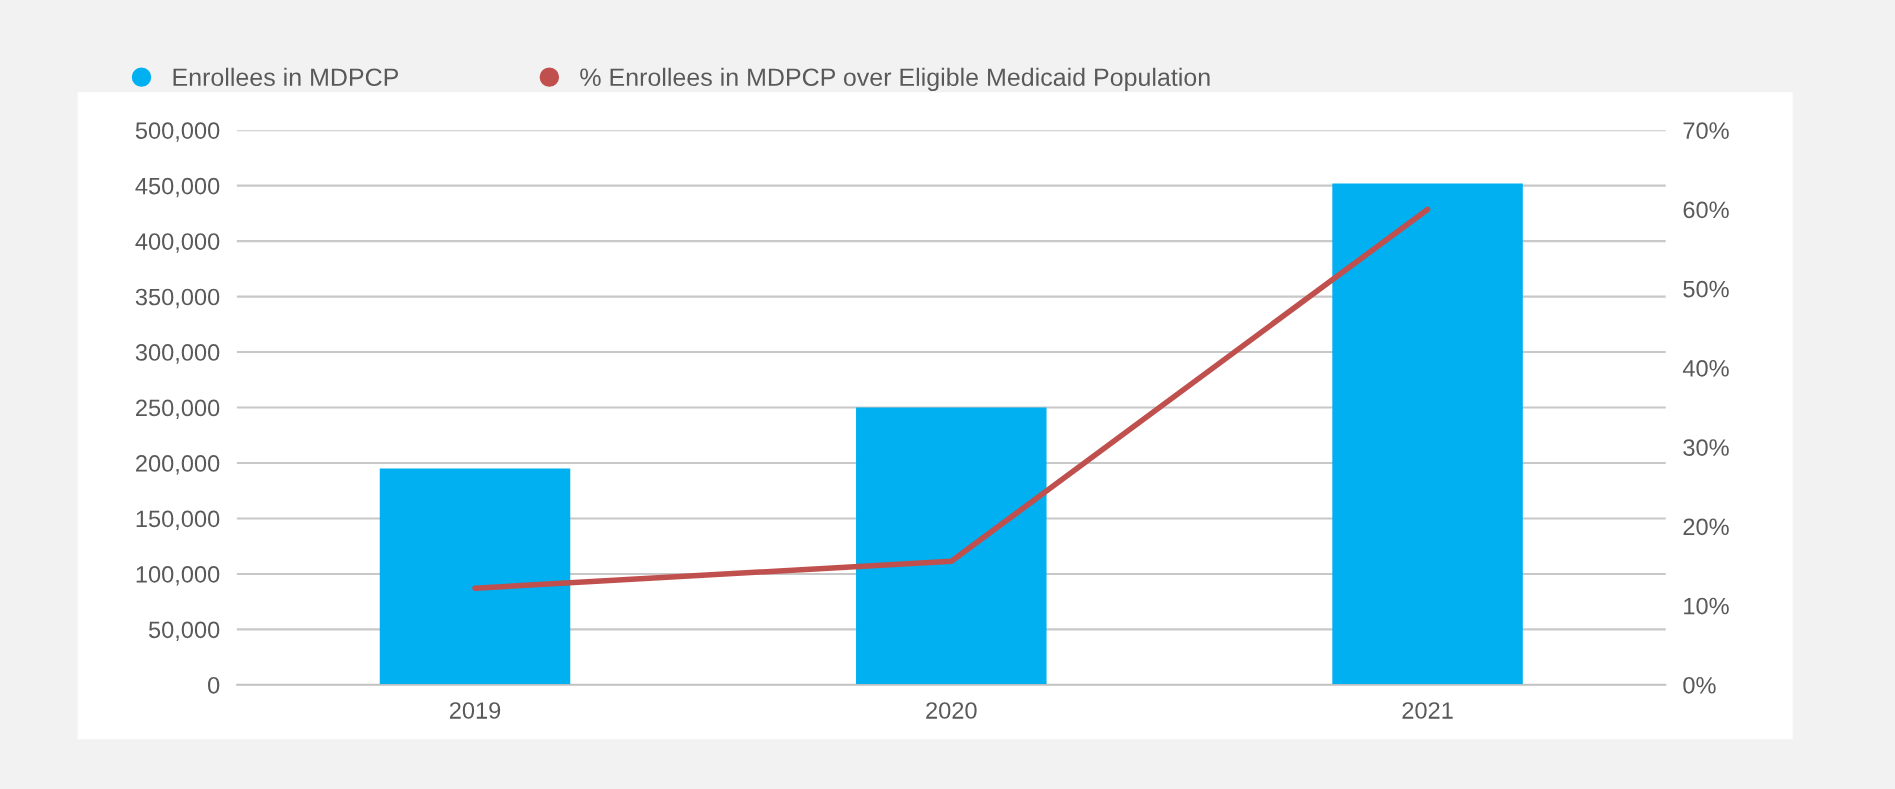 This screenshot has width=1895, height=789. I want to click on y-tick-label: 250,000, so click(178, 409).